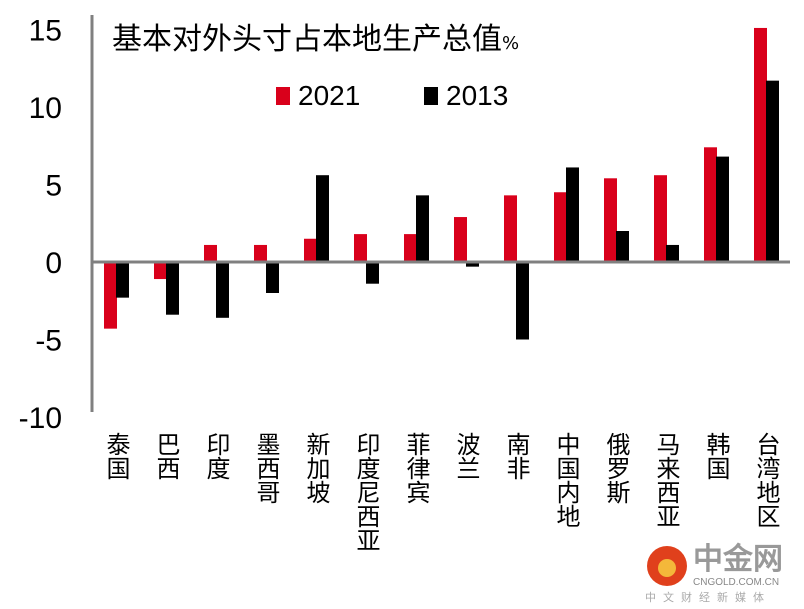 The height and width of the screenshot is (609, 804). What do you see at coordinates (116, 456) in the screenshot?
I see `x-tick-label: 泰国` at bounding box center [116, 456].